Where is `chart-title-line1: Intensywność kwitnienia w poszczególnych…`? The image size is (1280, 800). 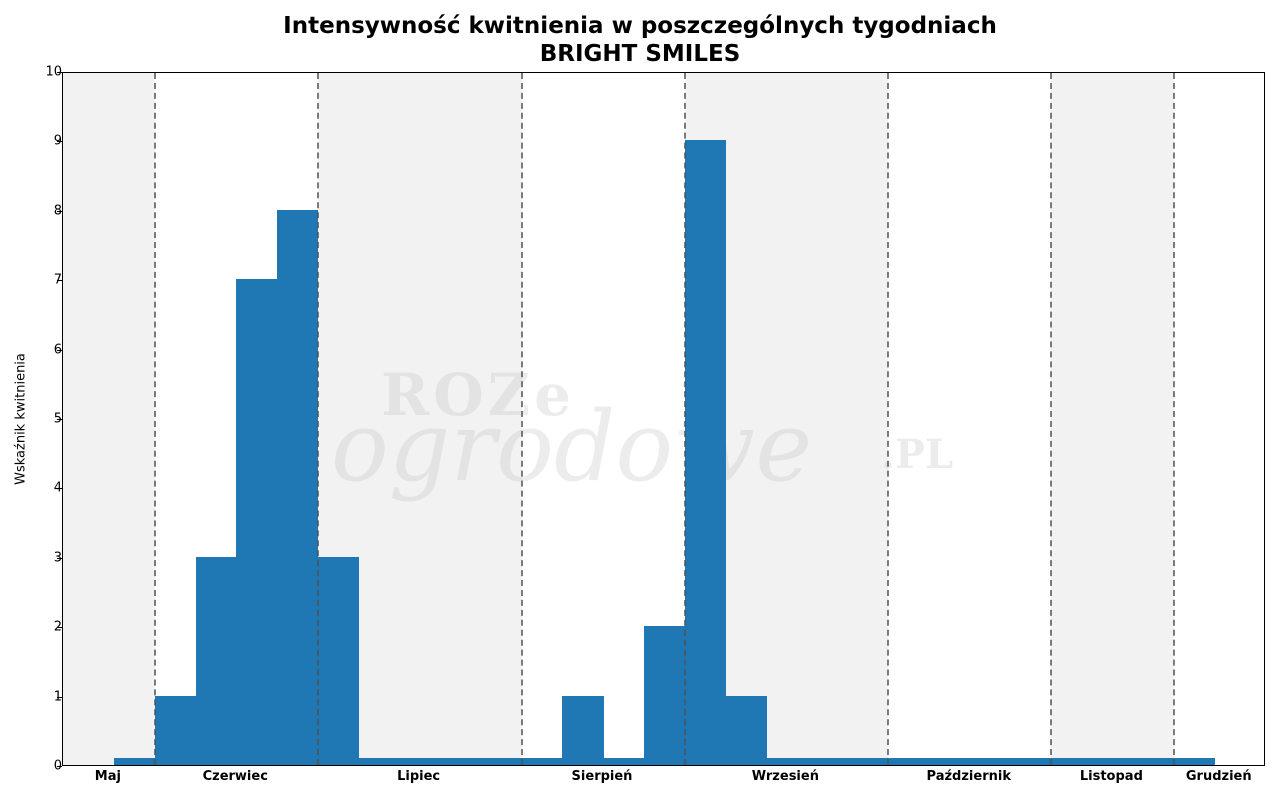
chart-title-line1: Intensywność kwitnienia w poszczególnych… is located at coordinates (640, 26).